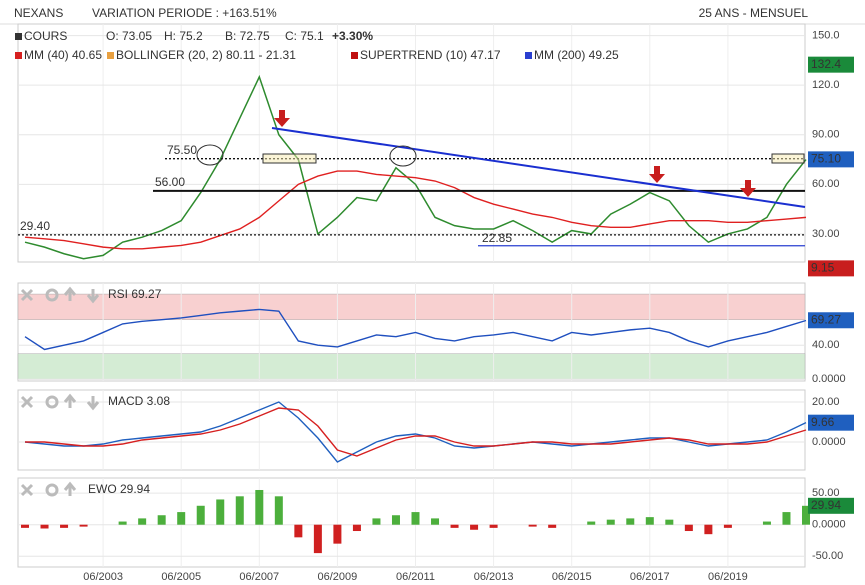 The width and height of the screenshot is (865, 585). I want to click on legend-item: SUPERTREND (10) 47.17, so click(430, 55).